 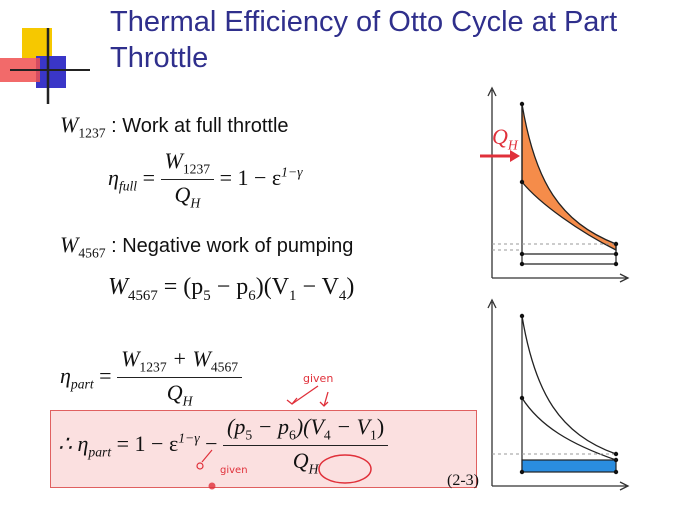 What do you see at coordinates (569, 429) in the screenshot?
I see `compression-curve` at bounding box center [569, 429].